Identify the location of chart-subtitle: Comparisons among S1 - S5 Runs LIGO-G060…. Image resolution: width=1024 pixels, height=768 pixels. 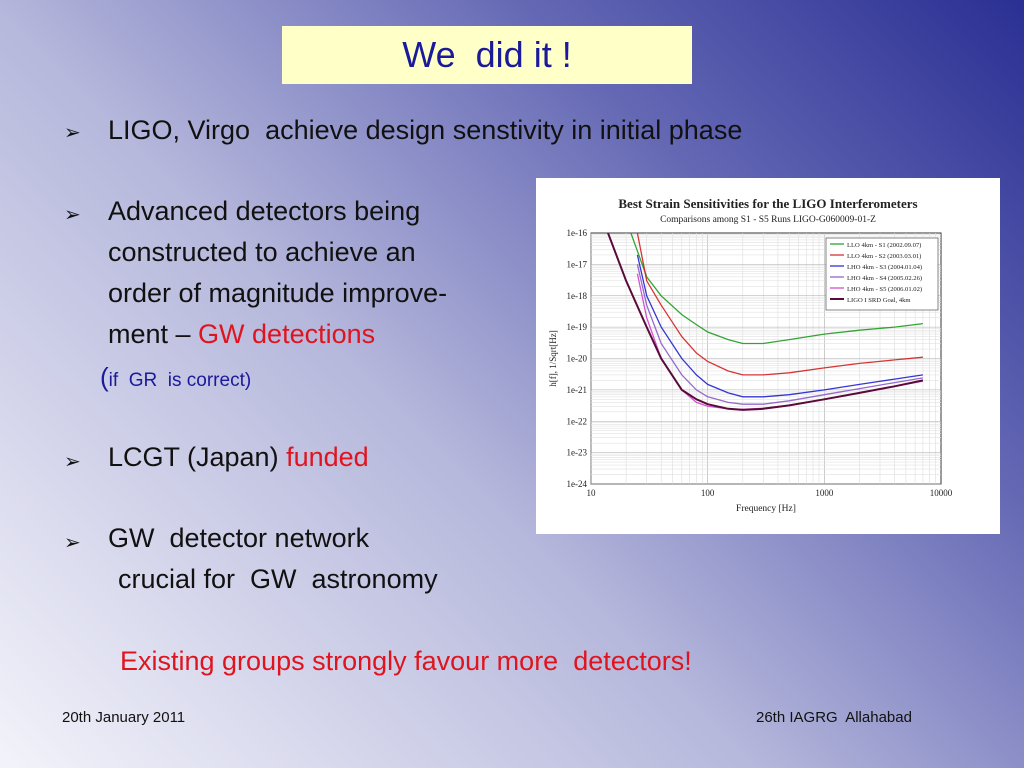
(768, 220).